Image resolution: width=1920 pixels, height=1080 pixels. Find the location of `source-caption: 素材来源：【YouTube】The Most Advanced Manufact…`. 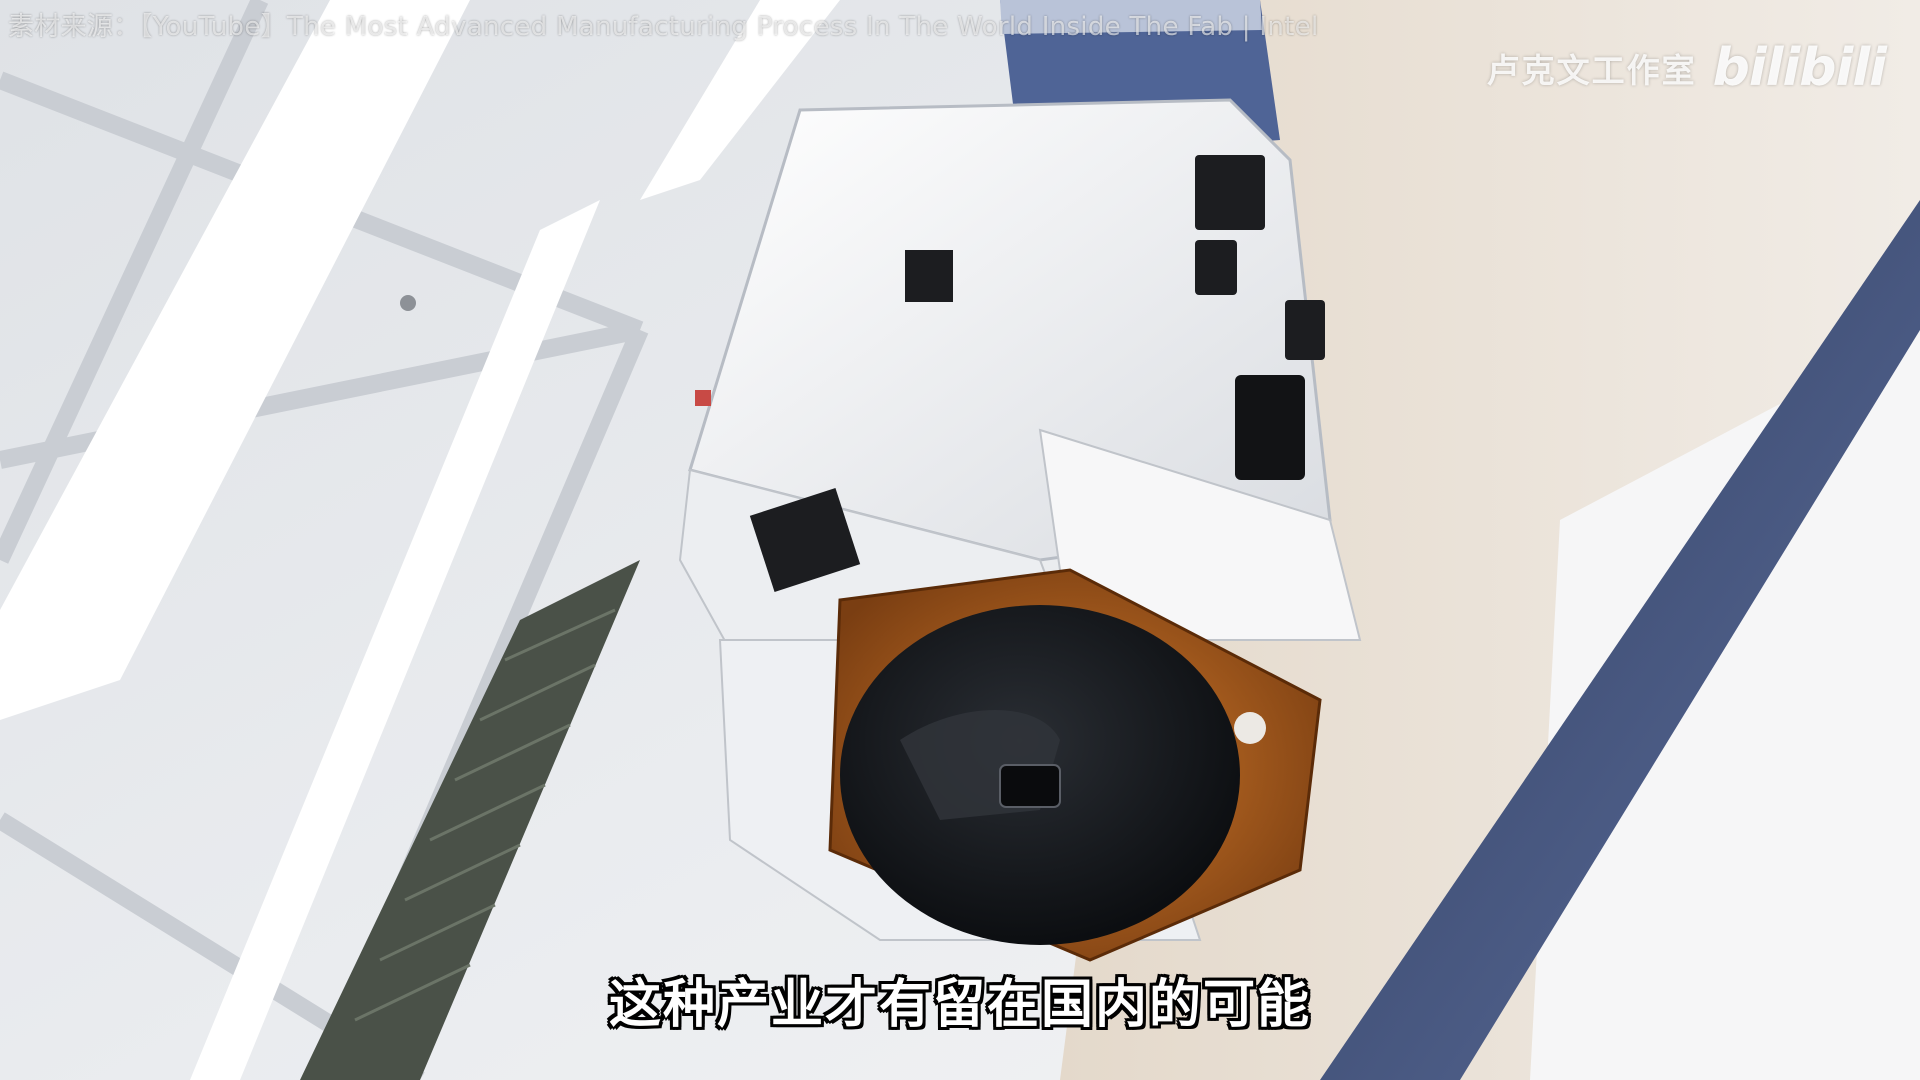

source-caption: 素材来源：【YouTube】The Most Advanced Manufact… is located at coordinates (663, 24).